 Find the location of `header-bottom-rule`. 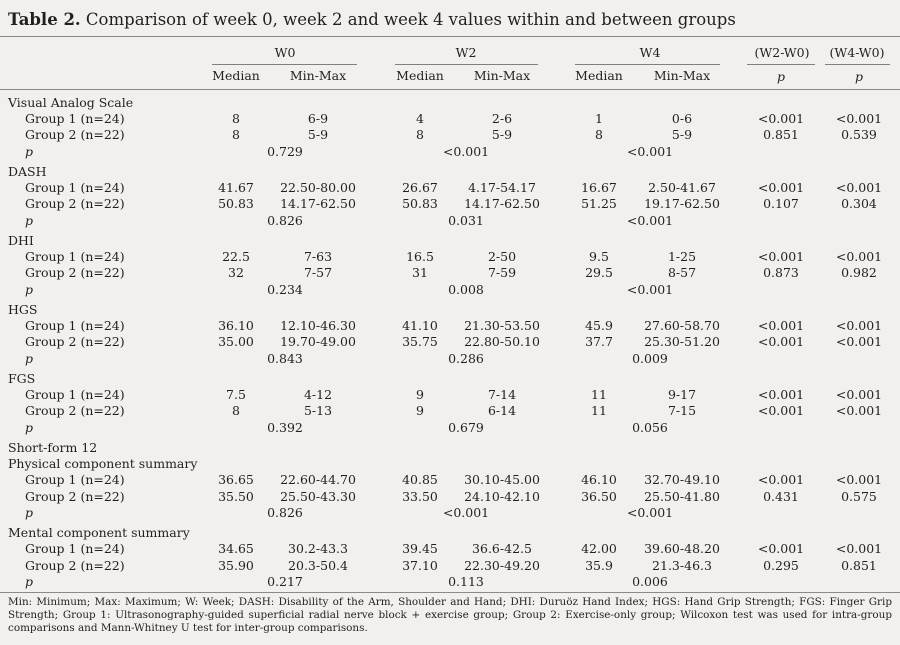

header-bottom-rule is located at coordinates (450, 89).